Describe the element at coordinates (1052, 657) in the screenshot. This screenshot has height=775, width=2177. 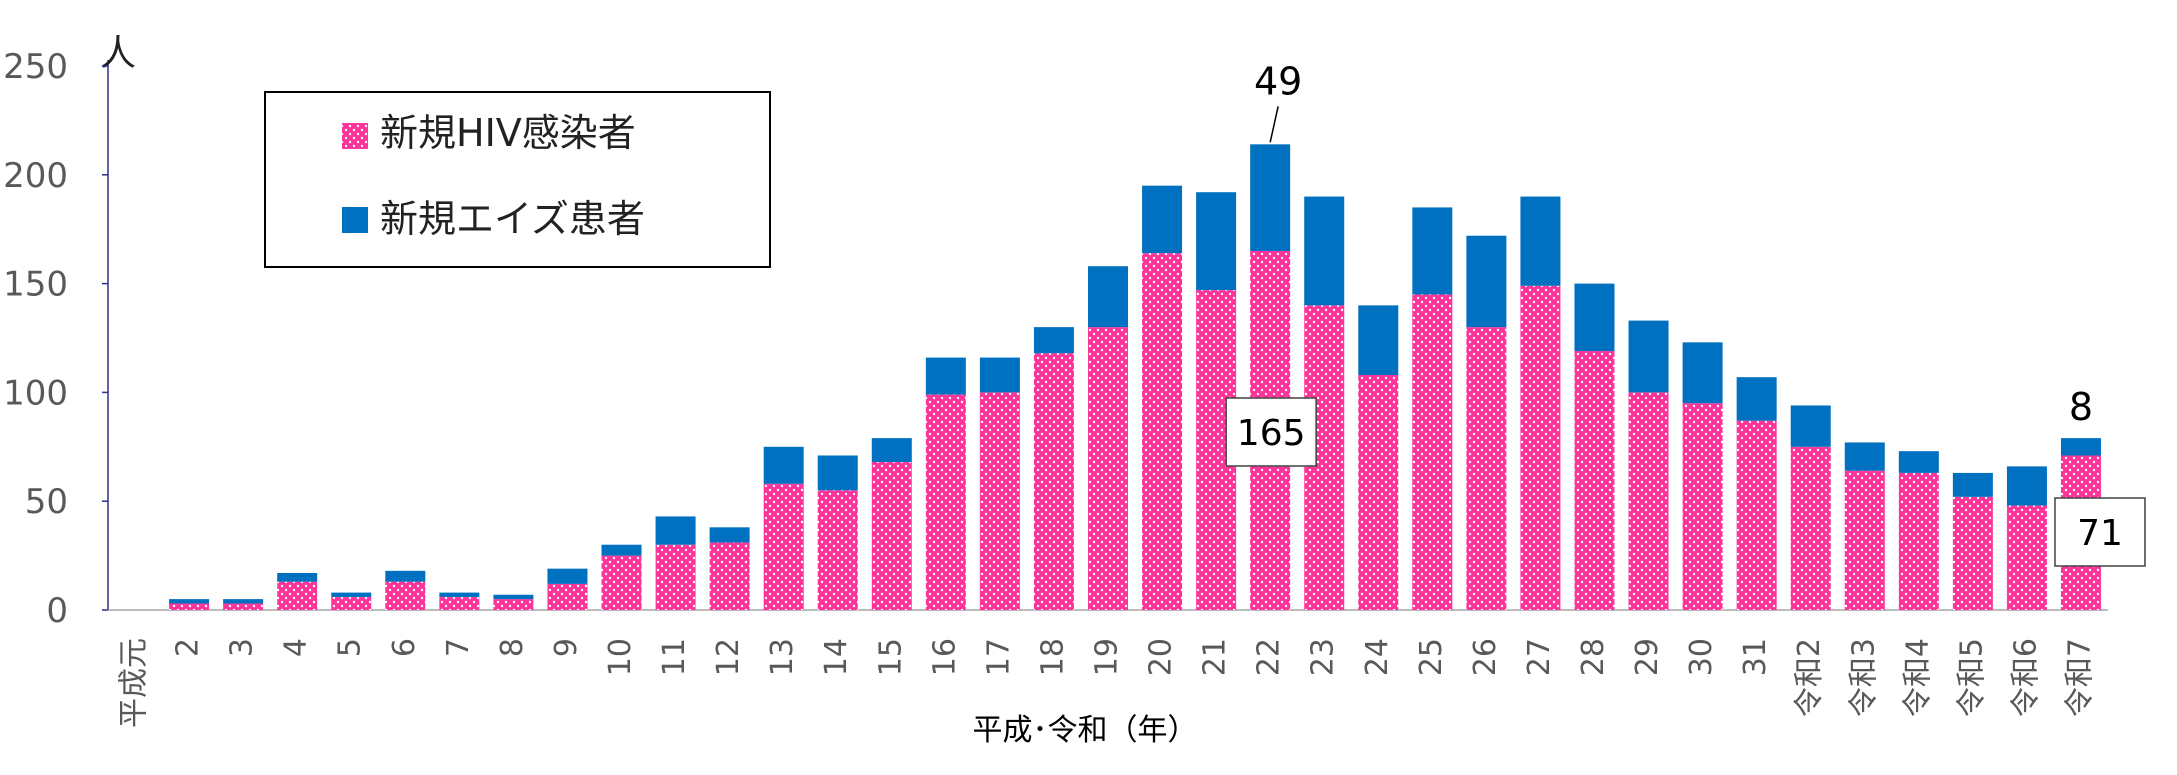
I see `x-tick-label: 18` at that location.